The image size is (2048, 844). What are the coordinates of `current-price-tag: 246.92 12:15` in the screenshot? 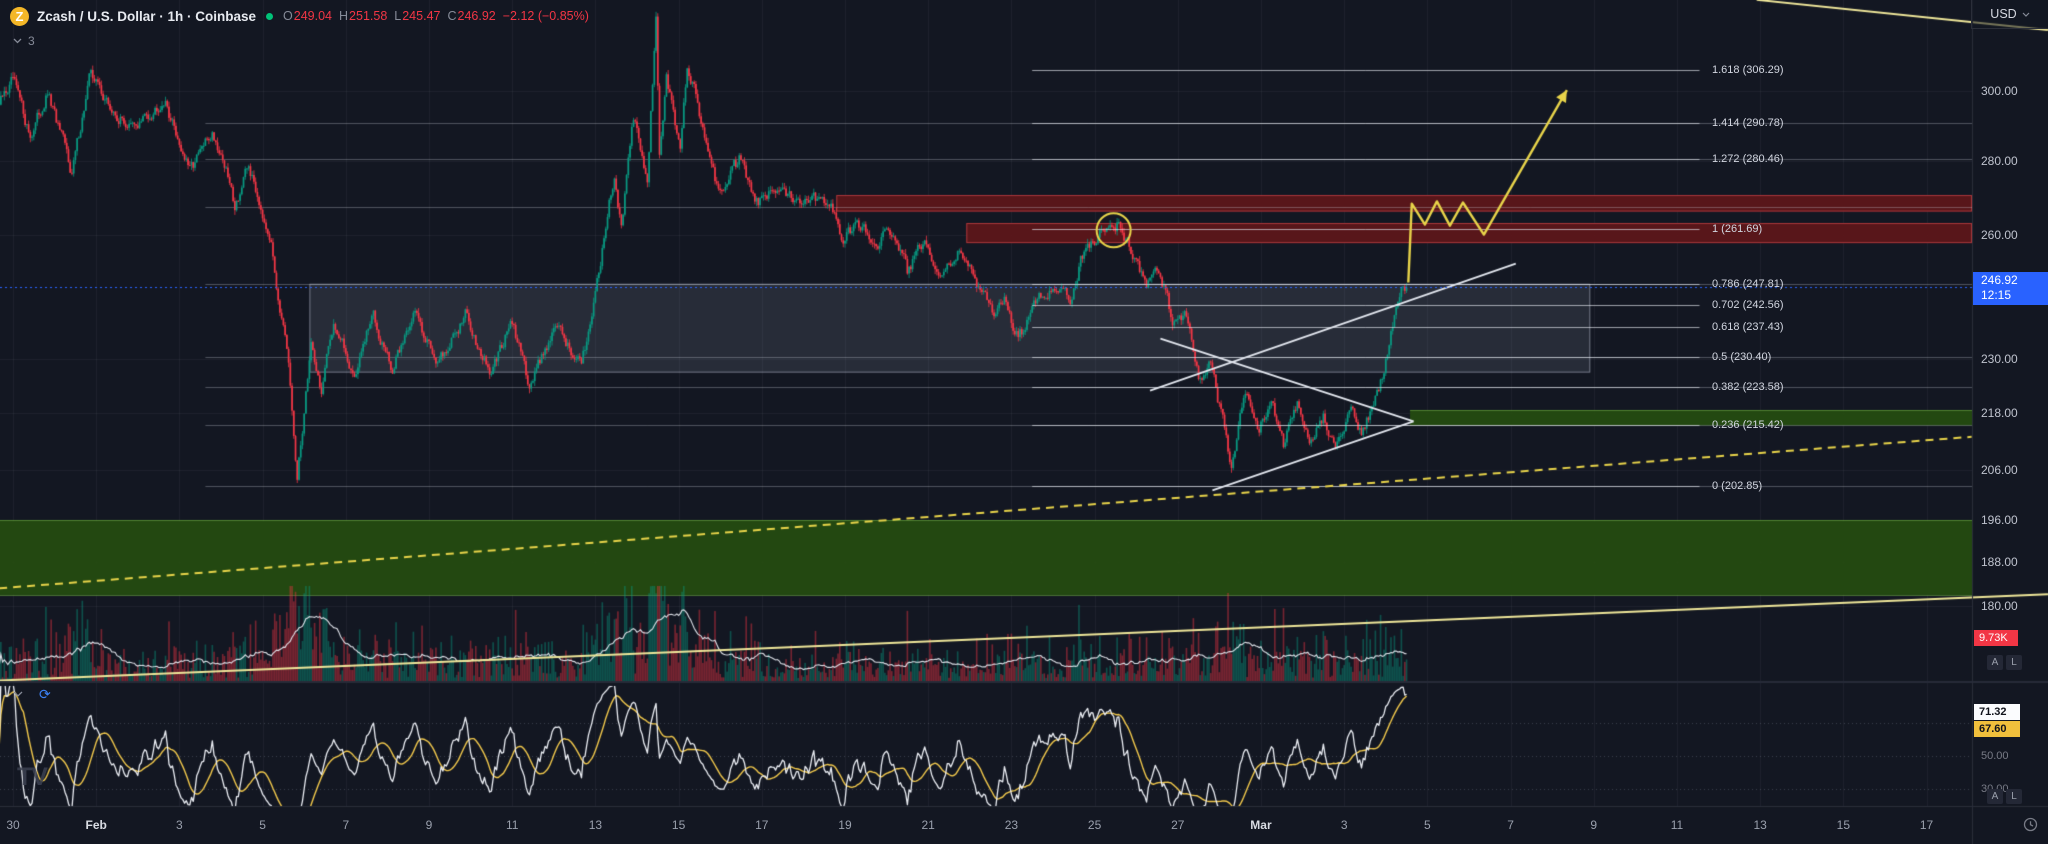 It's located at (2010, 289).